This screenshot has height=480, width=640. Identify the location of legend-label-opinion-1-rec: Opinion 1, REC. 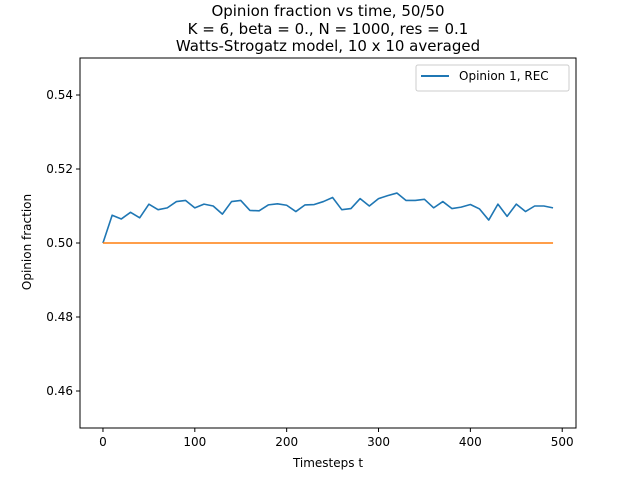
(504, 76).